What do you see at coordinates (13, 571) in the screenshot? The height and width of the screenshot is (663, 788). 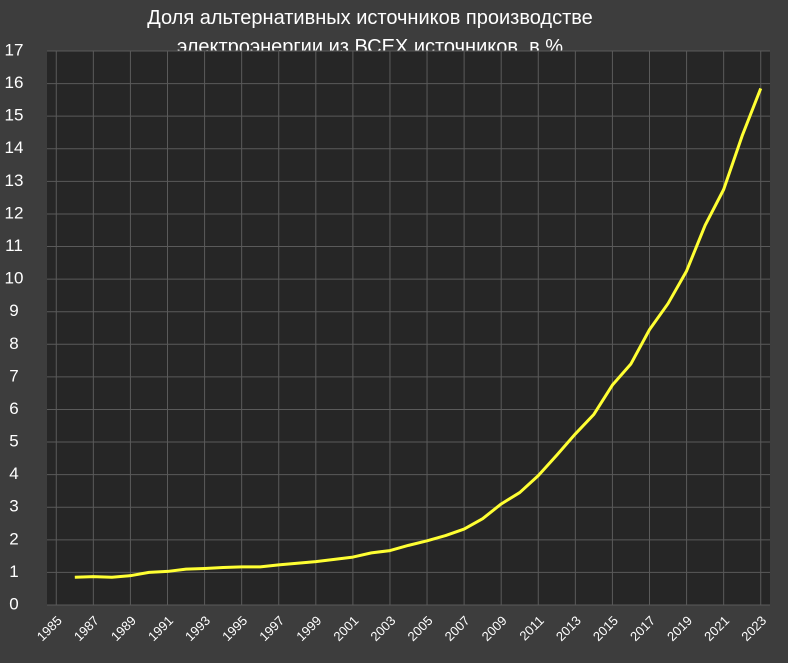 I see `y-tick-label: 1` at bounding box center [13, 571].